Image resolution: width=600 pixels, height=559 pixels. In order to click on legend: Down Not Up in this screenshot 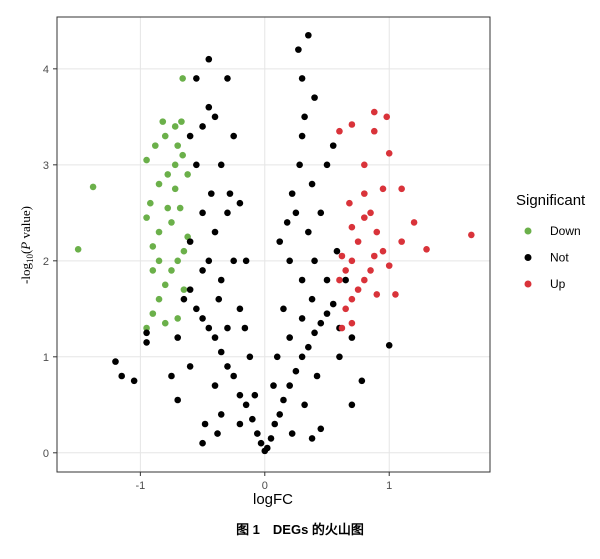, I will do `click(552, 257)`.